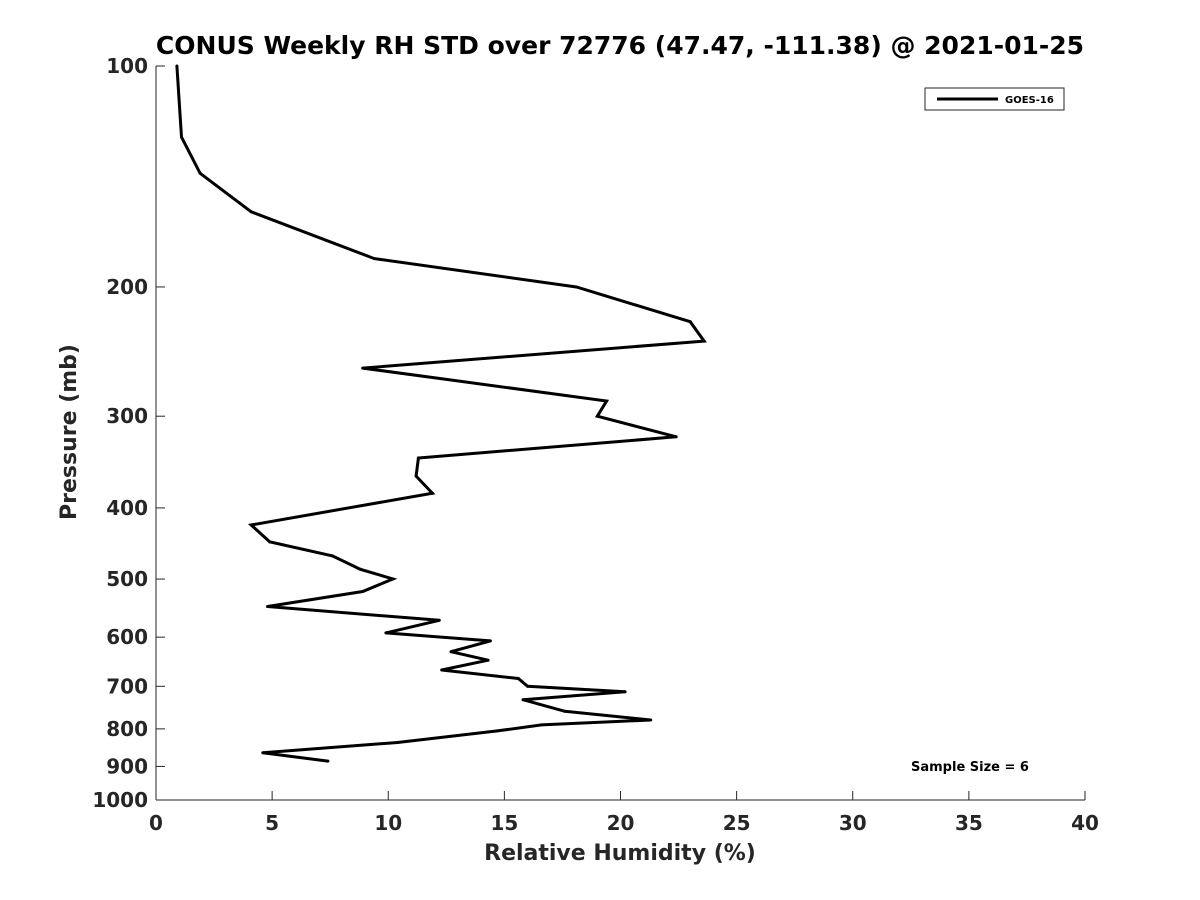  Describe the element at coordinates (127, 766) in the screenshot. I see `y-tick-label-900: 900` at that location.